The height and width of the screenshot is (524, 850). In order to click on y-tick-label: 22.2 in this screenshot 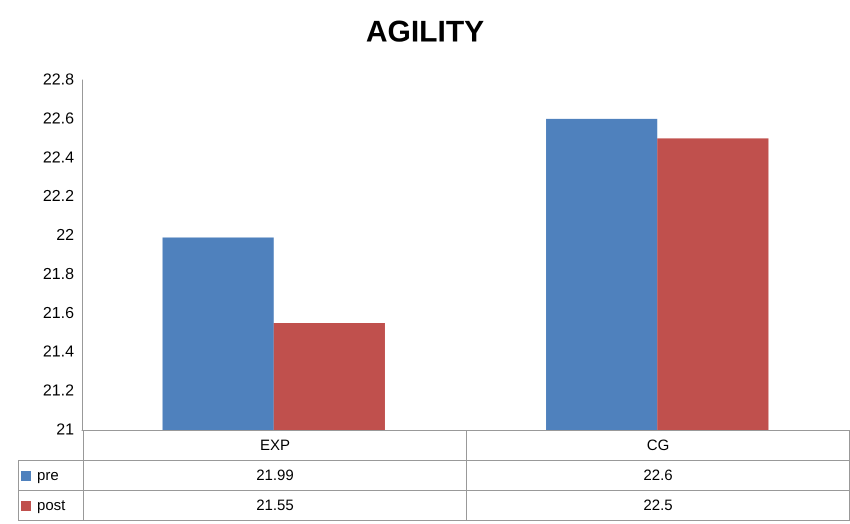, I will do `click(58, 197)`.